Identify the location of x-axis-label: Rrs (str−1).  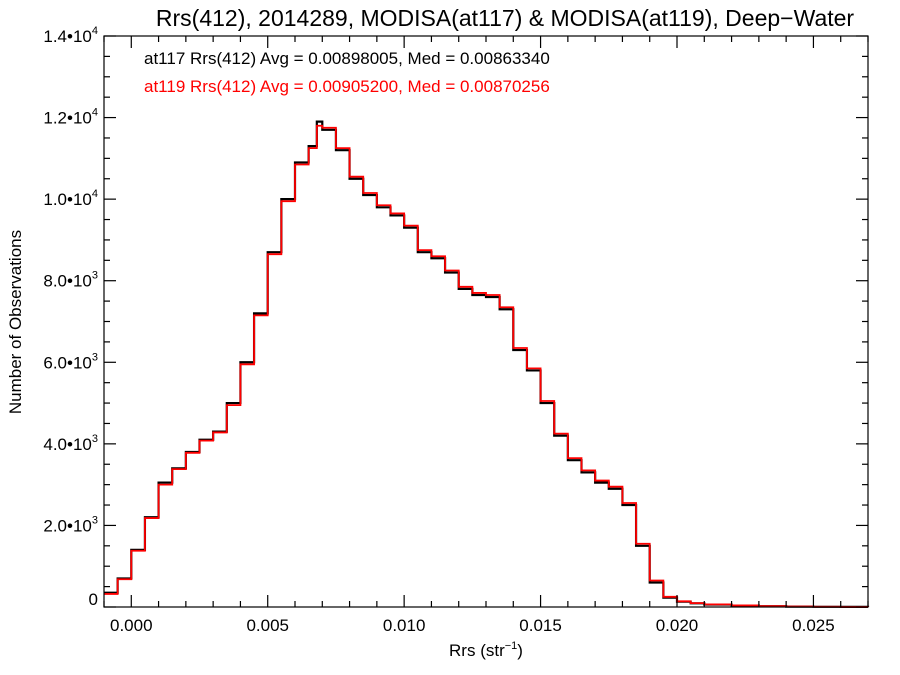
(486, 650).